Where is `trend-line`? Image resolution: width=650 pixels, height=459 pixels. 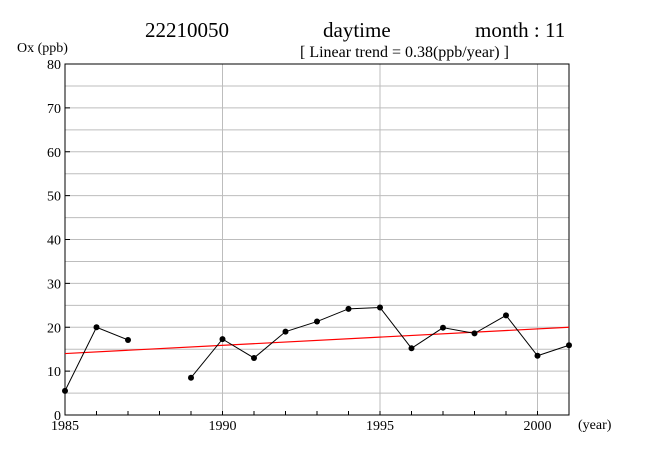 trend-line is located at coordinates (317, 340).